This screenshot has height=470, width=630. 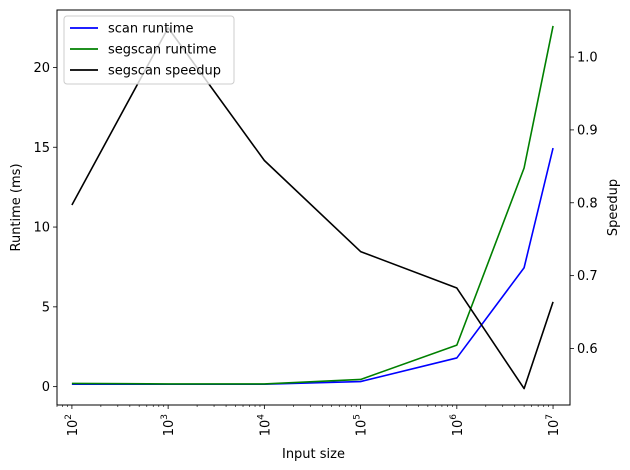 I want to click on x-tick-label: 106, so click(x=457, y=425).